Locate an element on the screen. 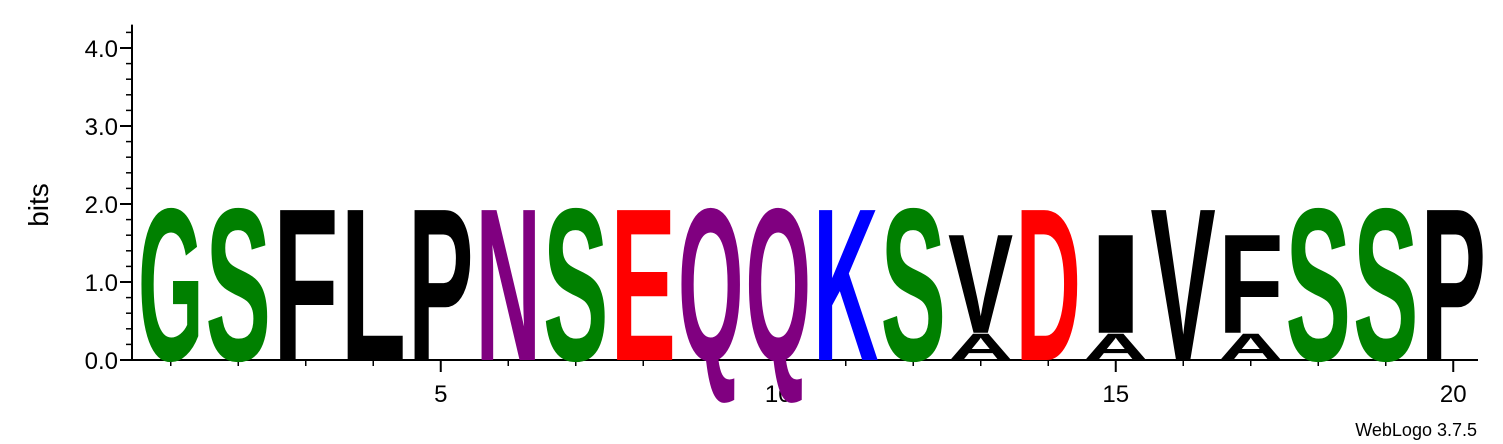 The width and height of the screenshot is (1503, 444). y-tick-label: 4.0 is located at coordinates (101, 49).